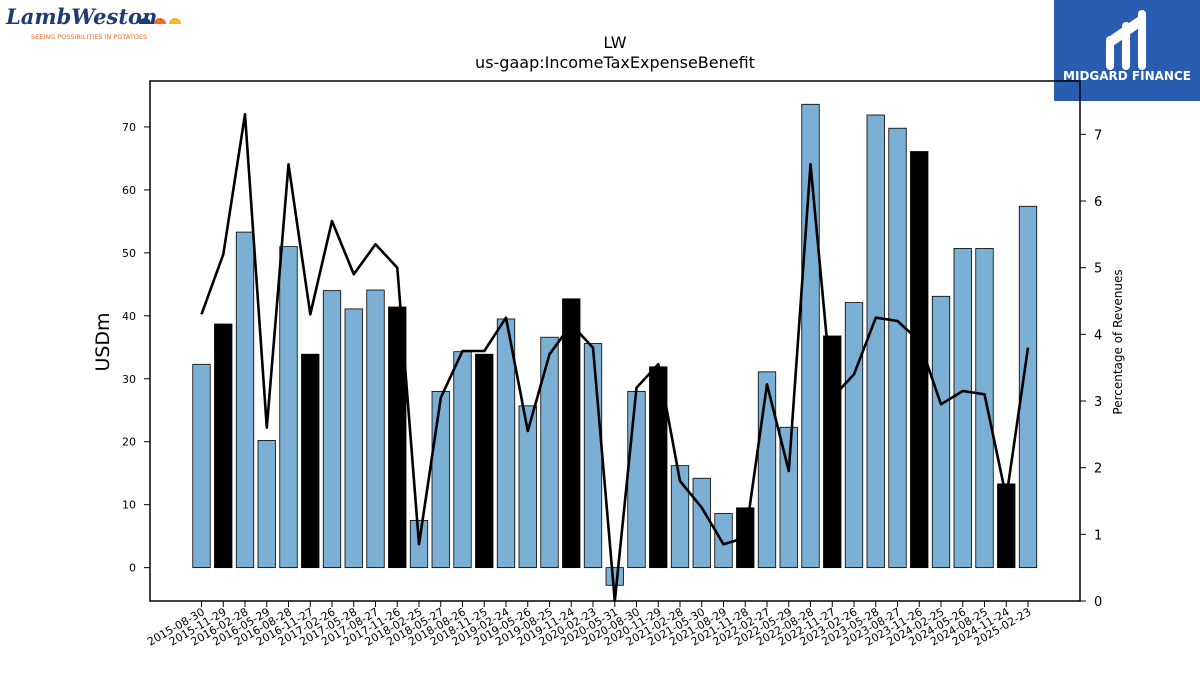 The height and width of the screenshot is (675, 1200). What do you see at coordinates (1118, 341) in the screenshot?
I see `y2-axis-label: Percentage of Revenues` at bounding box center [1118, 341].